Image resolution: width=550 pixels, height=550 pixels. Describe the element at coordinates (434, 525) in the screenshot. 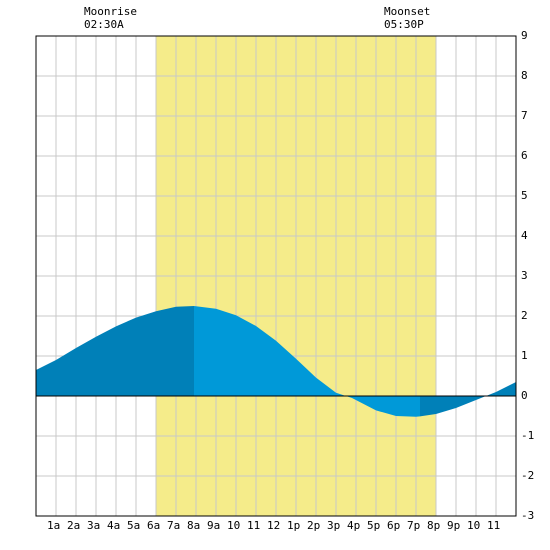

I see `x-tick-label: 8p` at that location.